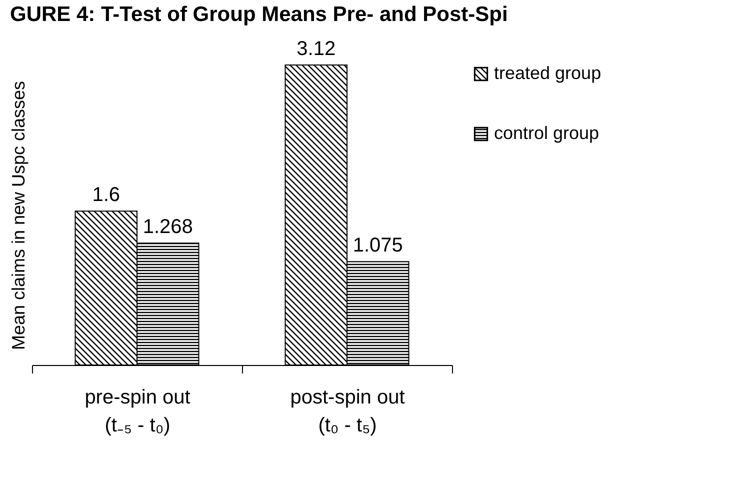  What do you see at coordinates (167, 227) in the screenshot?
I see `data-label: 1.268` at bounding box center [167, 227].